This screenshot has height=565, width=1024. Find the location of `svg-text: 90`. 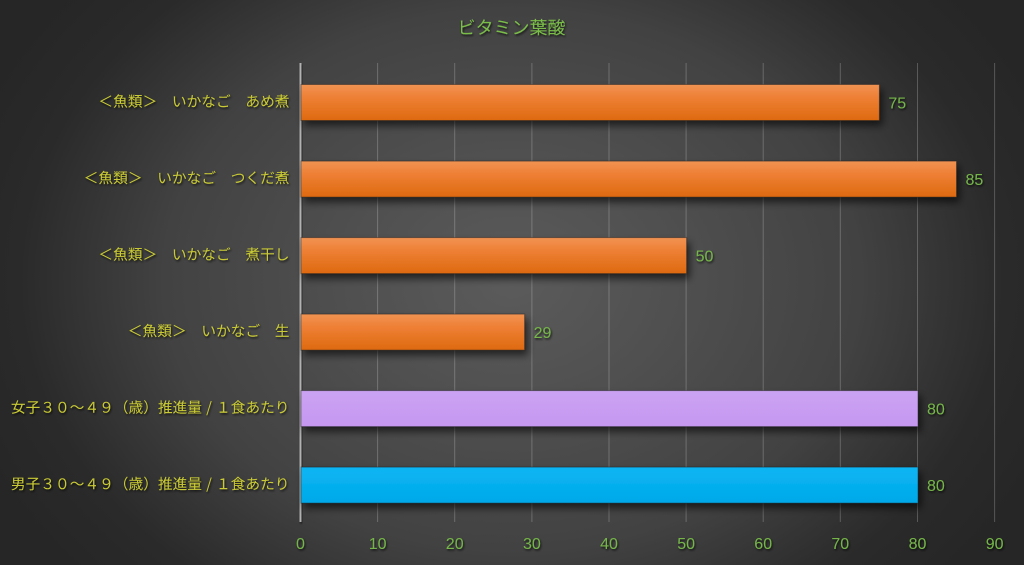

svg-text: 90 is located at coordinates (995, 544).